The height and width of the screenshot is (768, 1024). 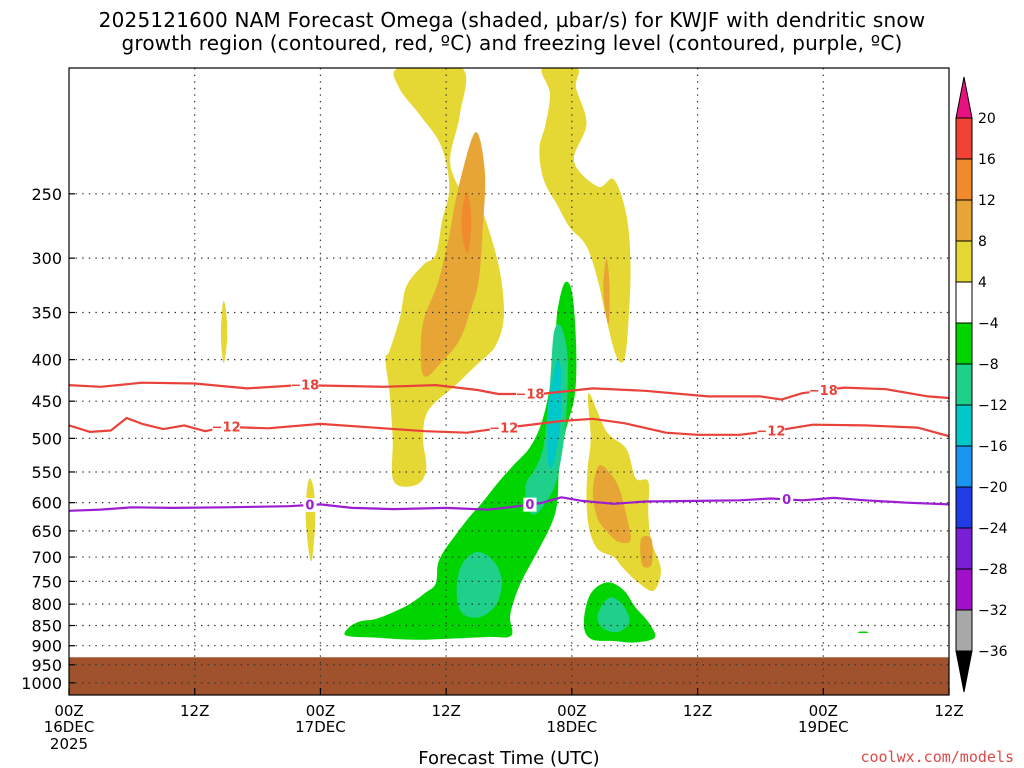 What do you see at coordinates (823, 711) in the screenshot?
I see `x-tick-label-72: 00Z` at bounding box center [823, 711].